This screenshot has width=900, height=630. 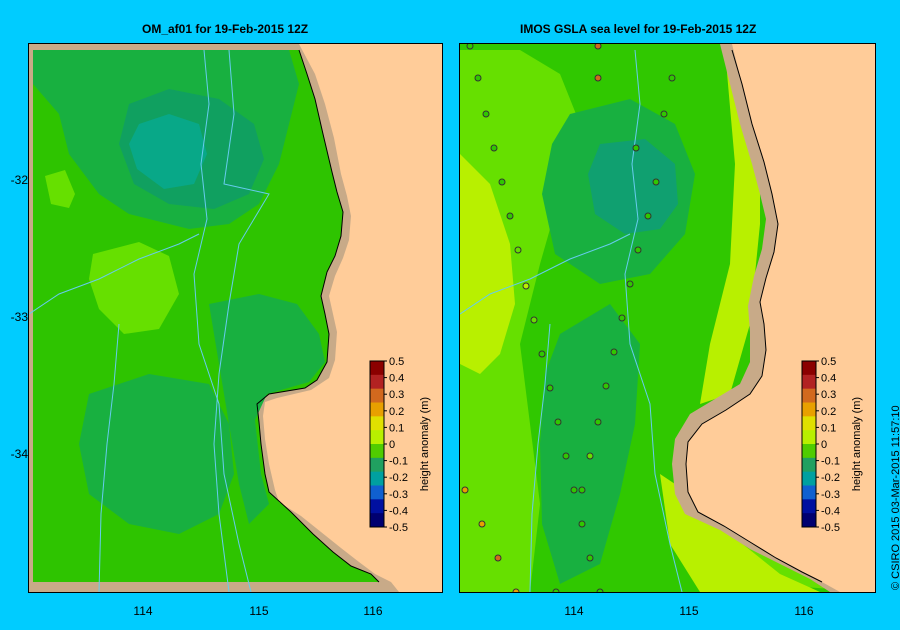 I want to click on anomaly-contour-positive, so click(x=60, y=189).